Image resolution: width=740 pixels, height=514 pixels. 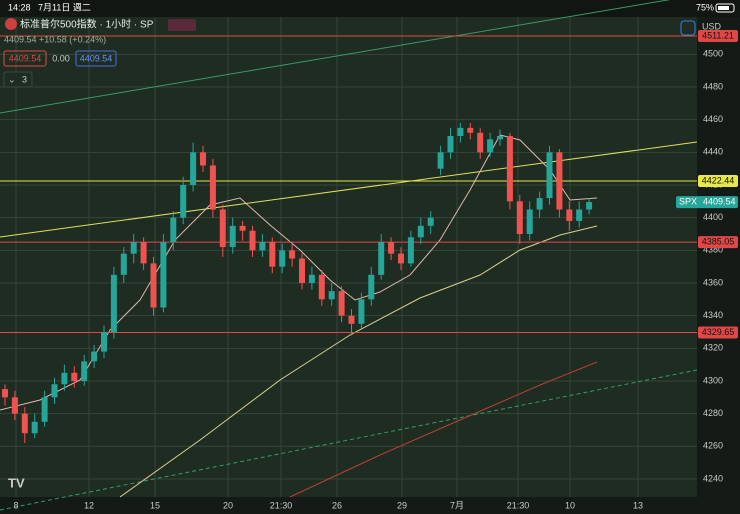 I want to click on x-tick-label: 29, so click(x=402, y=505).